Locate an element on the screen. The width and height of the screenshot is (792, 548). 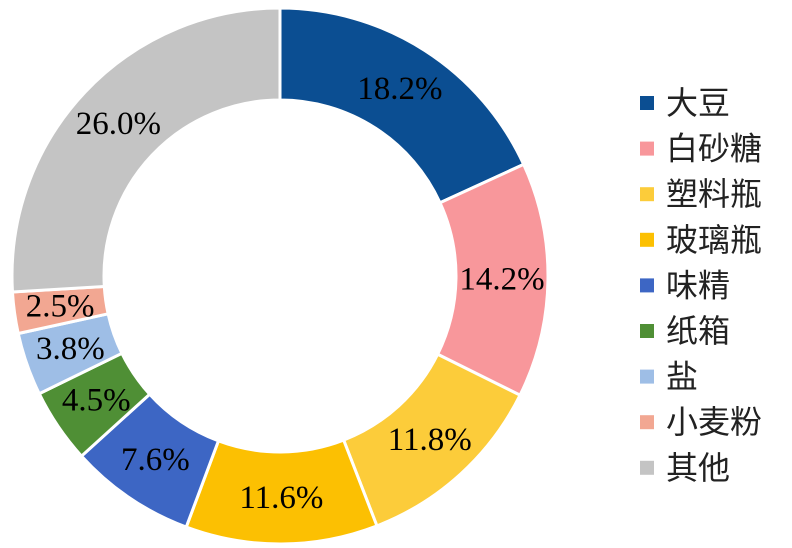
legend-label-wheat-flour: 小麦粉 is located at coordinates (714, 422).